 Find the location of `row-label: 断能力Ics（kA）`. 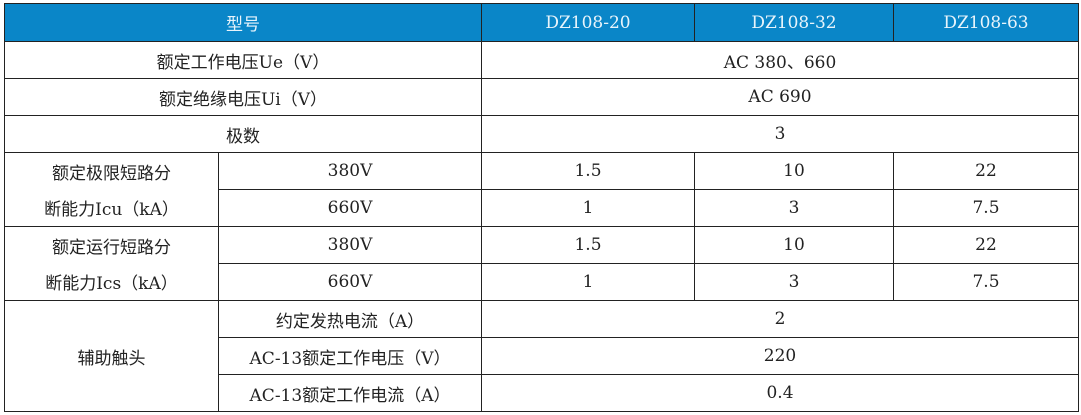

row-label: 断能力Ics（kA） is located at coordinates (111, 282).